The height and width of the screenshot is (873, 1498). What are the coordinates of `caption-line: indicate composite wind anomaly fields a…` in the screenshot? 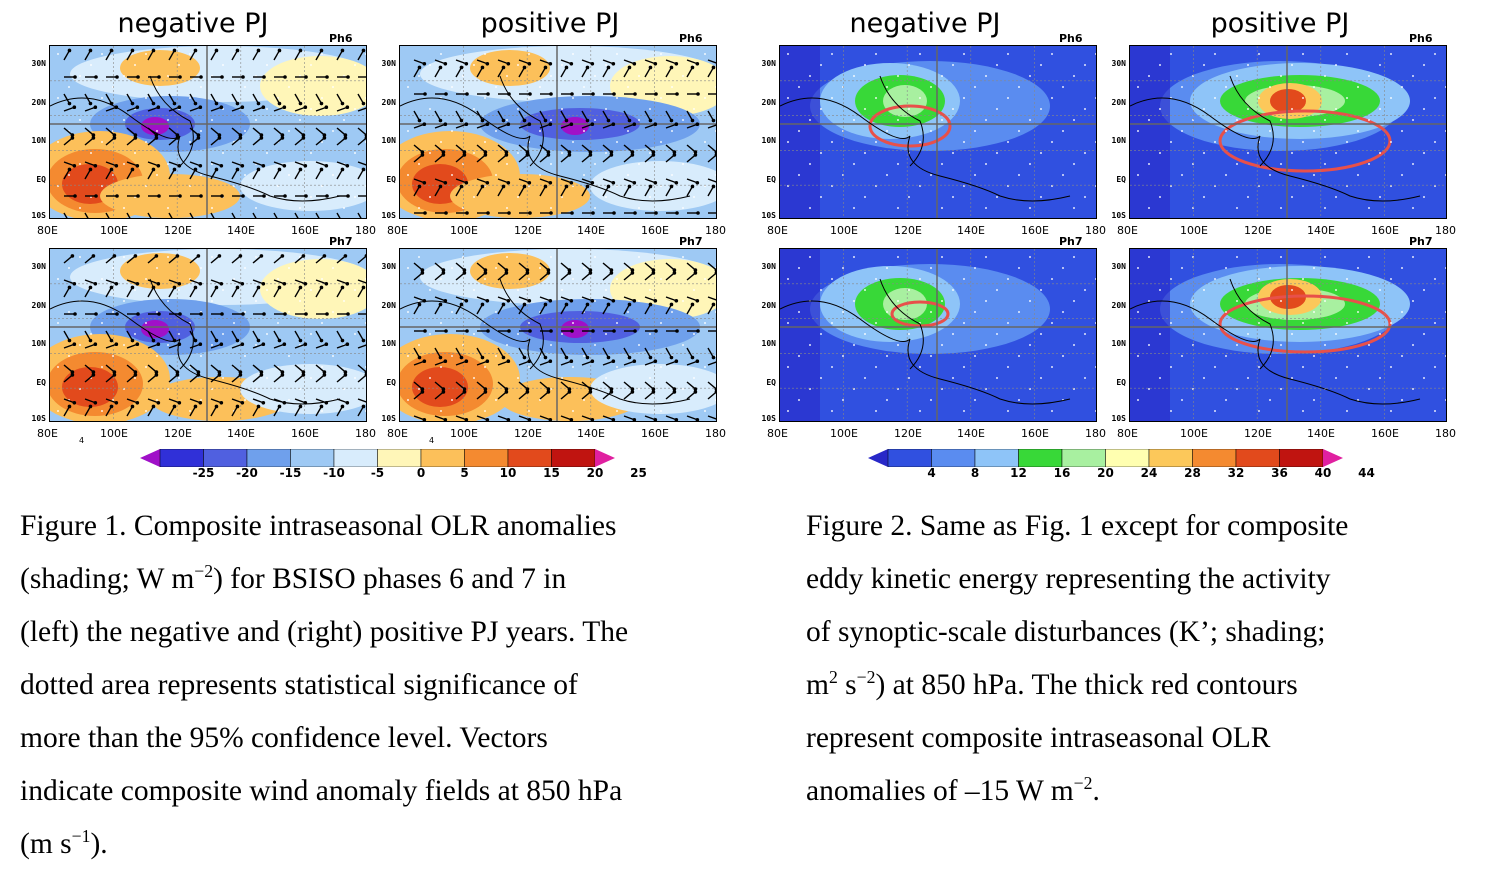 It's located at (321, 791).